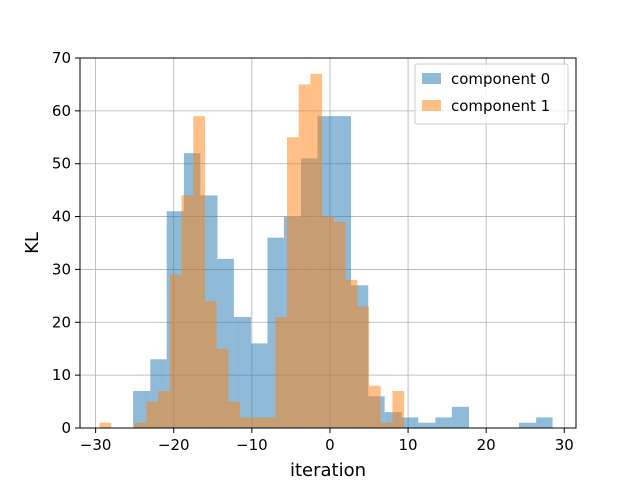  I want to click on y-tick-label: 30, so click(61, 269).